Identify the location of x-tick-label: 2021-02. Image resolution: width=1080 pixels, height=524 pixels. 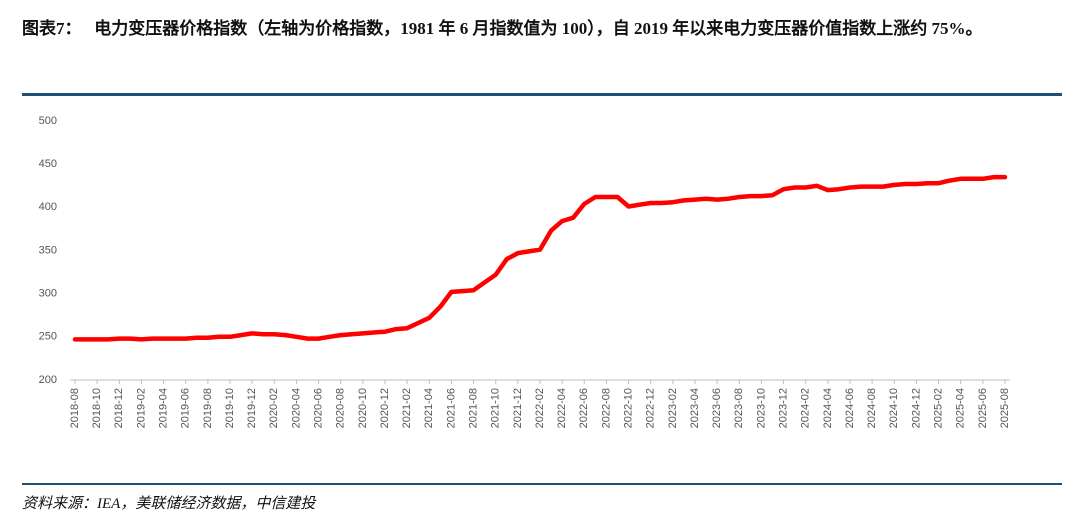
(407, 408).